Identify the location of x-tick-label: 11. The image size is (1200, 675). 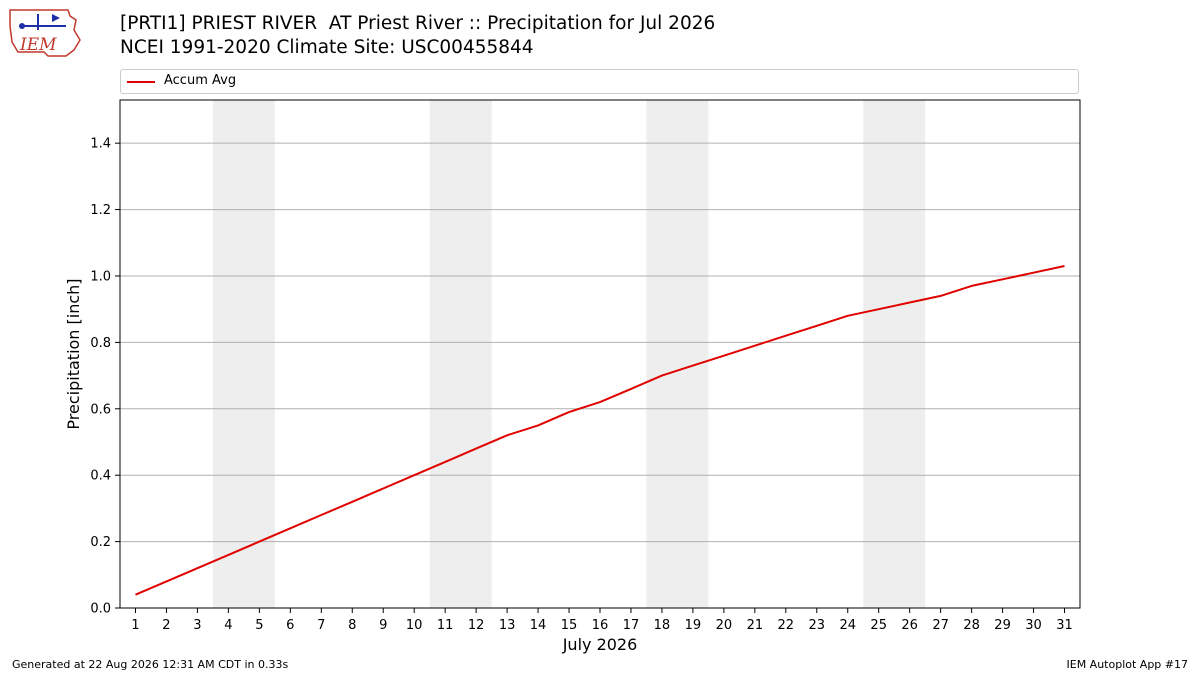
(445, 625).